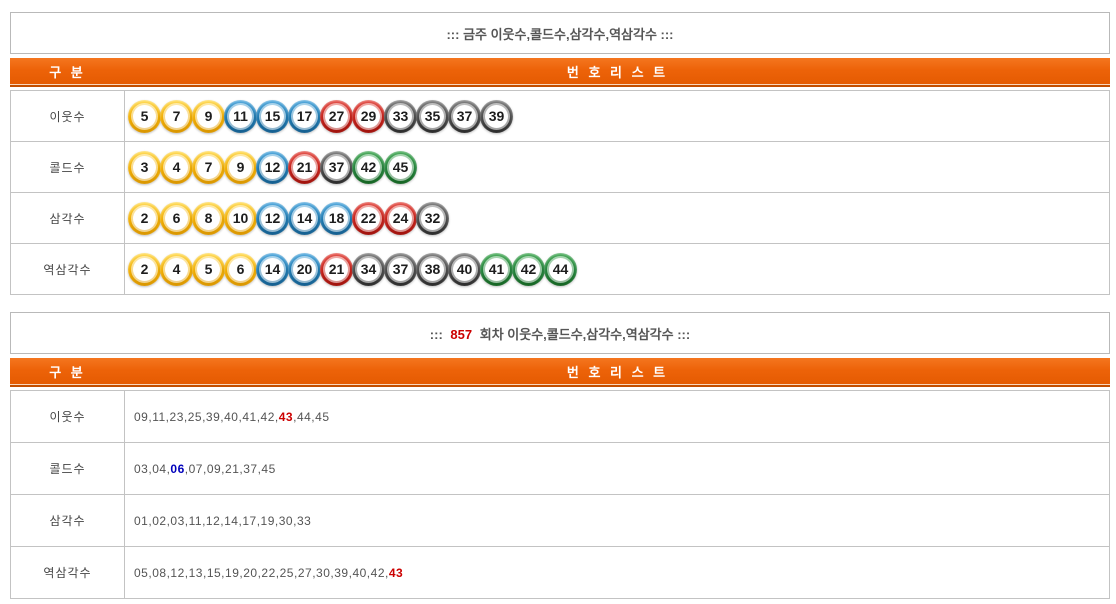 Image resolution: width=1116 pixels, height=604 pixels. Describe the element at coordinates (617, 116) in the screenshot. I see `ball-list: 5 7 9 11 15 17 27 29 33 35 37 39` at that location.